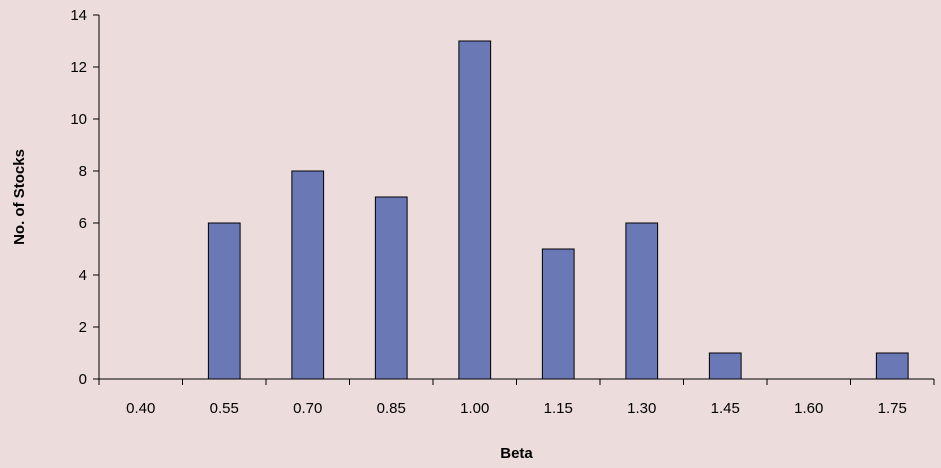 This screenshot has width=941, height=468. I want to click on x-tick-label: 1.15, so click(558, 408).